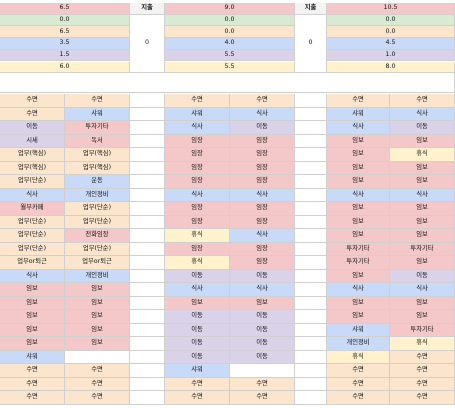  I want to click on schedule-cell: 독서, so click(97, 141).